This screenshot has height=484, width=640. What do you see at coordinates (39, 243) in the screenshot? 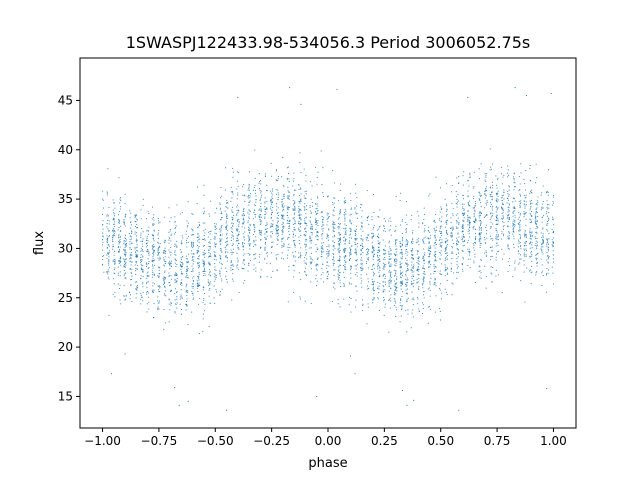
I see `y-axis-label: flux` at bounding box center [39, 243].